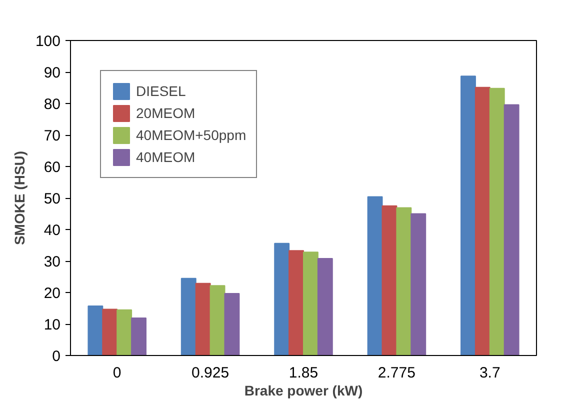 The width and height of the screenshot is (561, 401). What do you see at coordinates (303, 390) in the screenshot?
I see `x-axis-title: Brake power (kW)` at bounding box center [303, 390].